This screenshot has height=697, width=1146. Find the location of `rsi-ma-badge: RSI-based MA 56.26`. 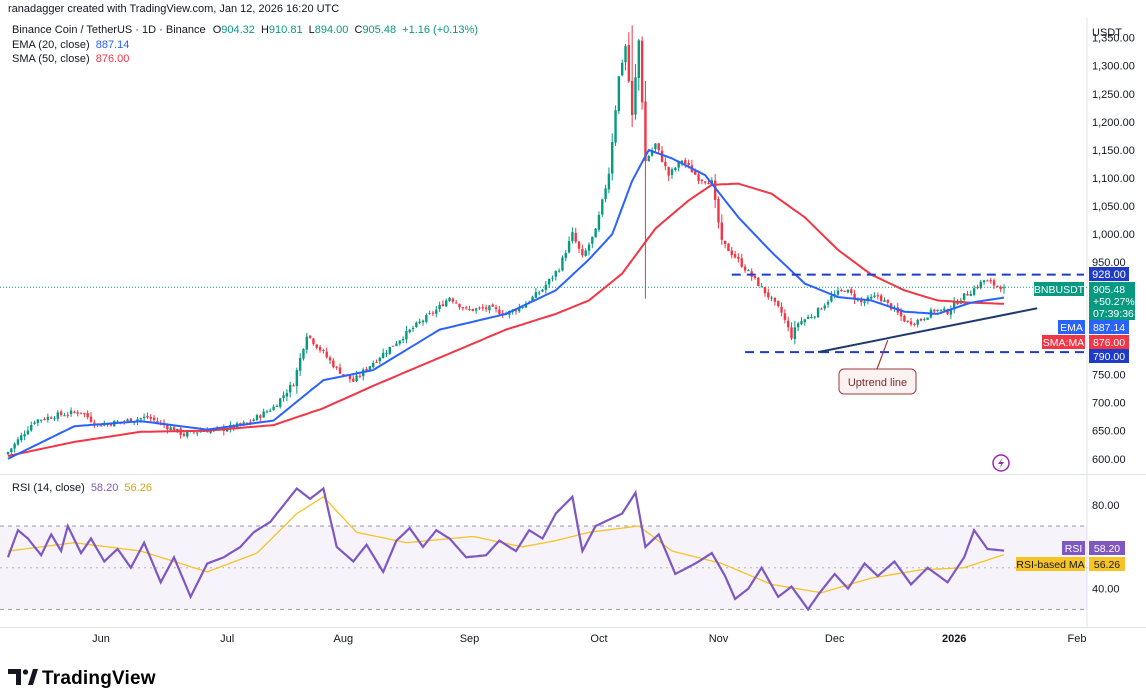

rsi-ma-badge: RSI-based MA 56.26 is located at coordinates (1070, 564).